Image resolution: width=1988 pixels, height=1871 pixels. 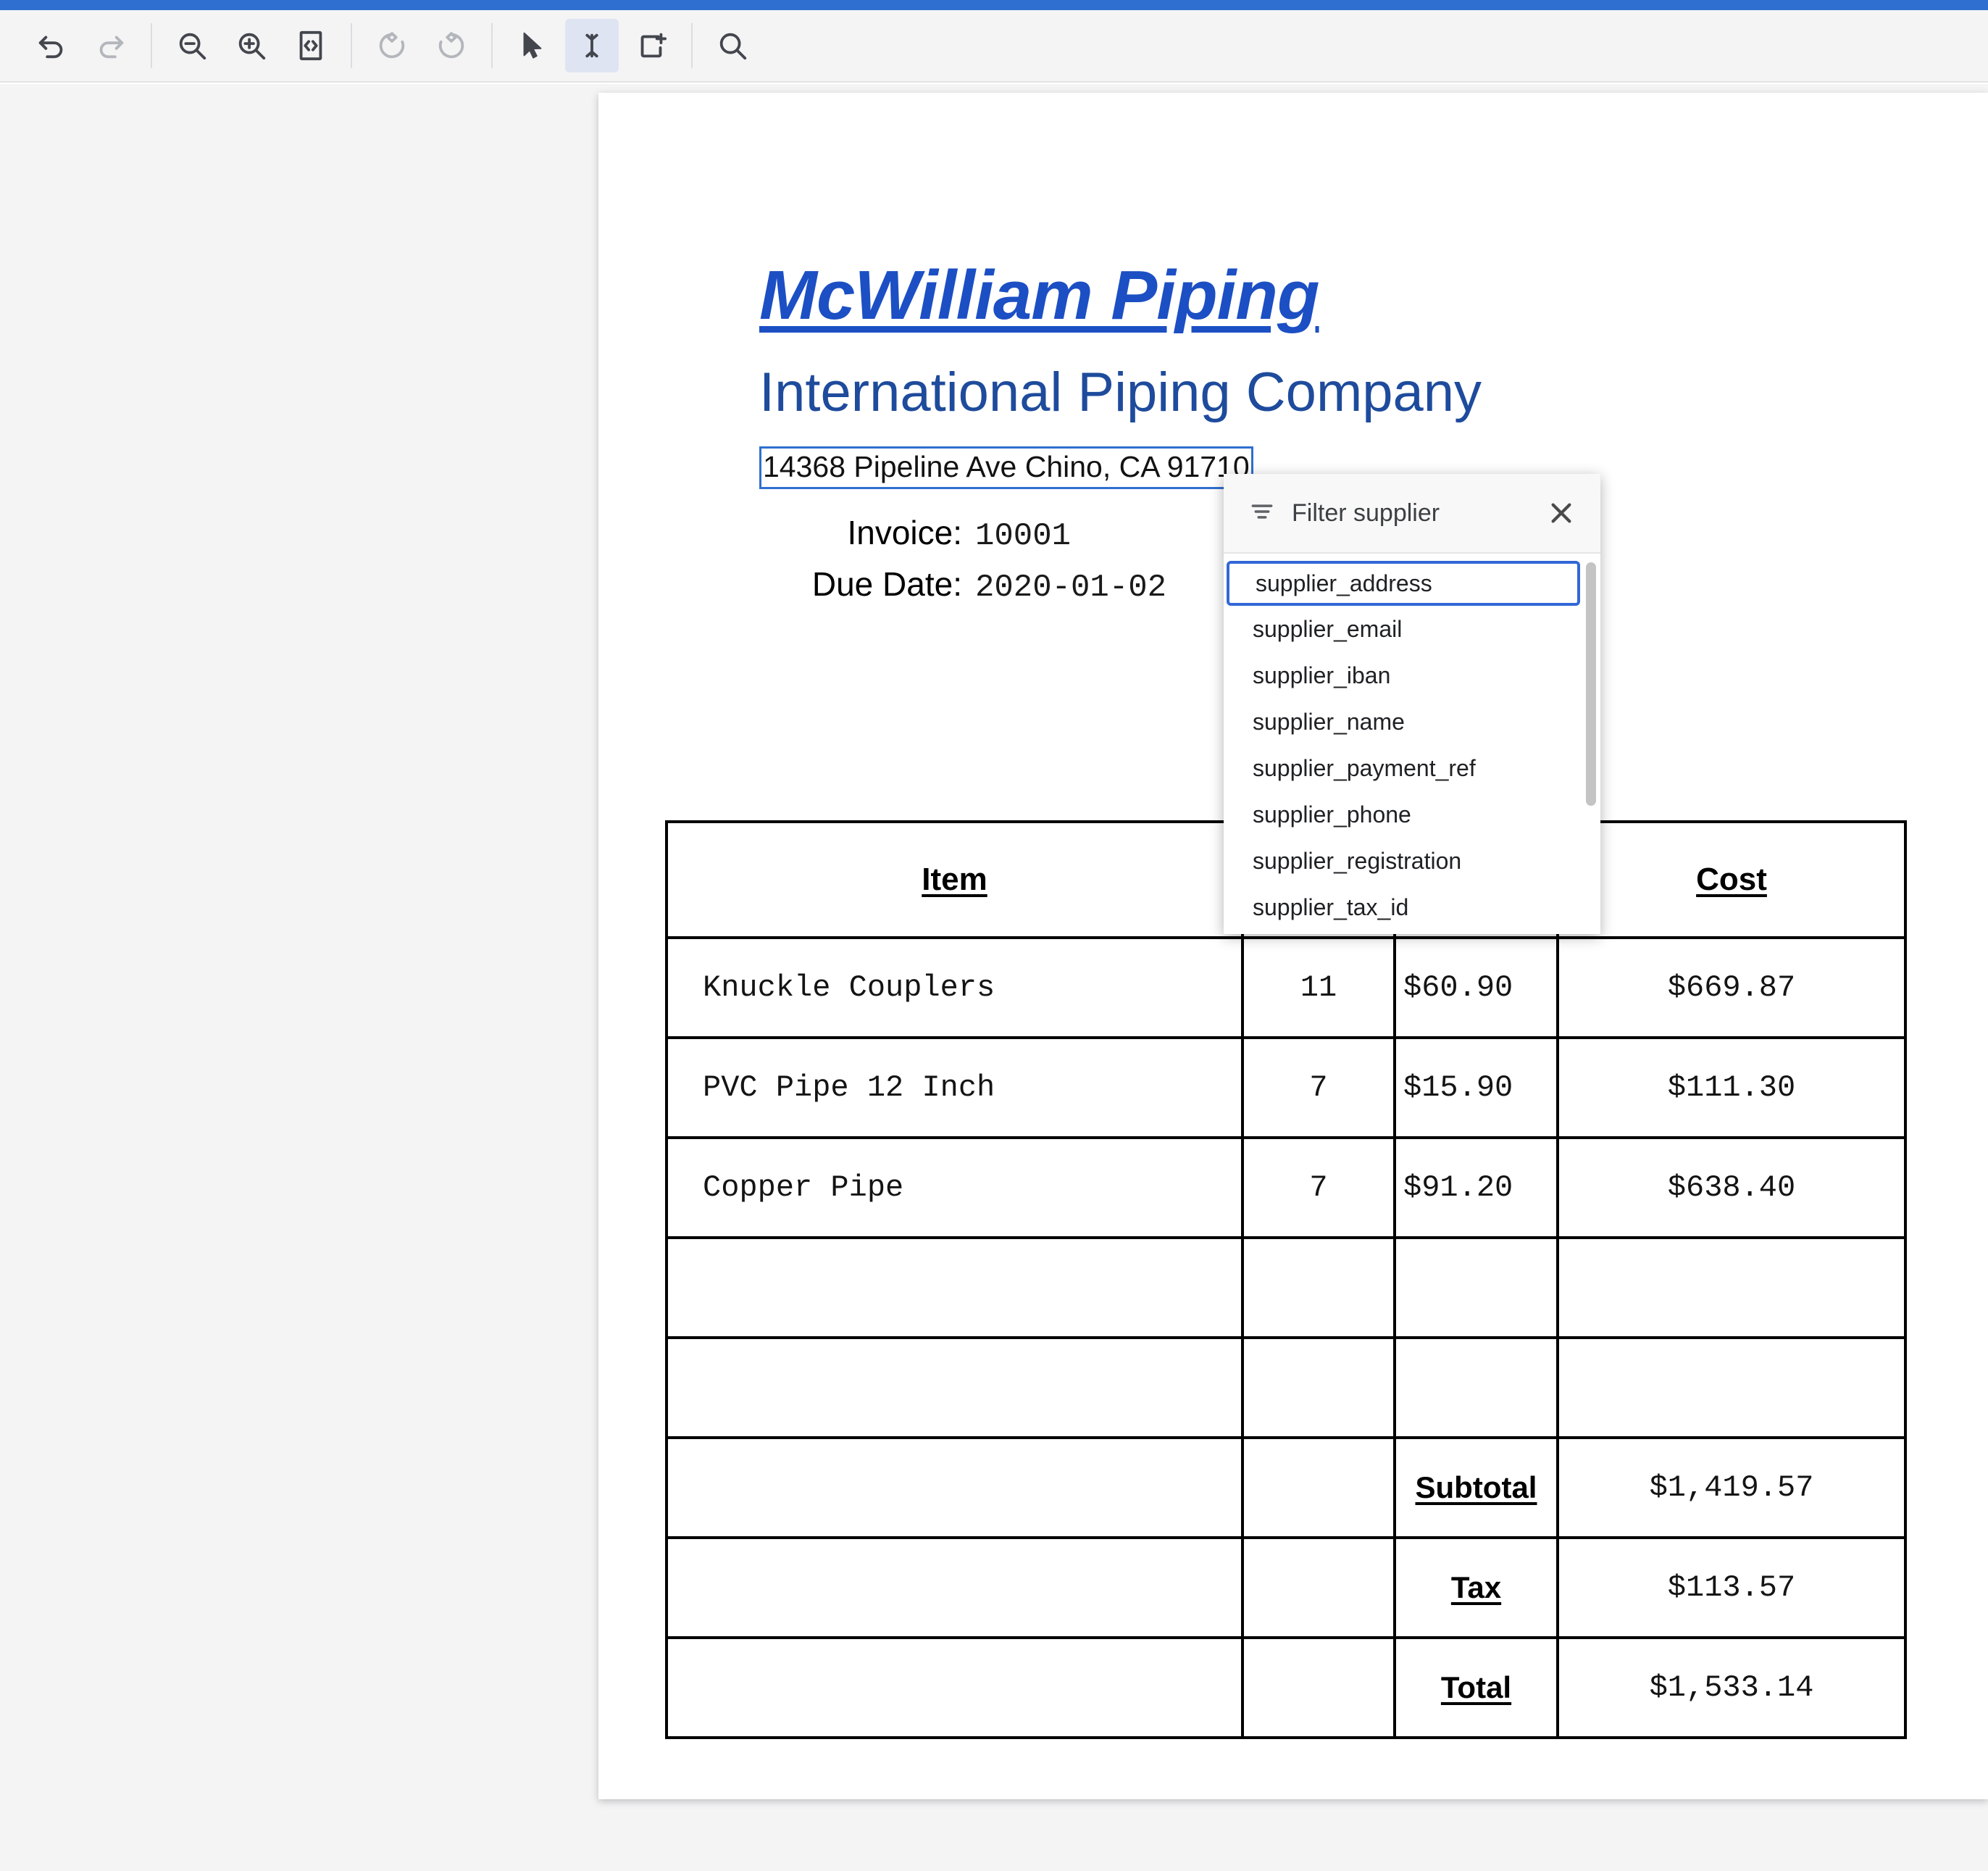 I want to click on cell-qty: 11, so click(x=1318, y=987).